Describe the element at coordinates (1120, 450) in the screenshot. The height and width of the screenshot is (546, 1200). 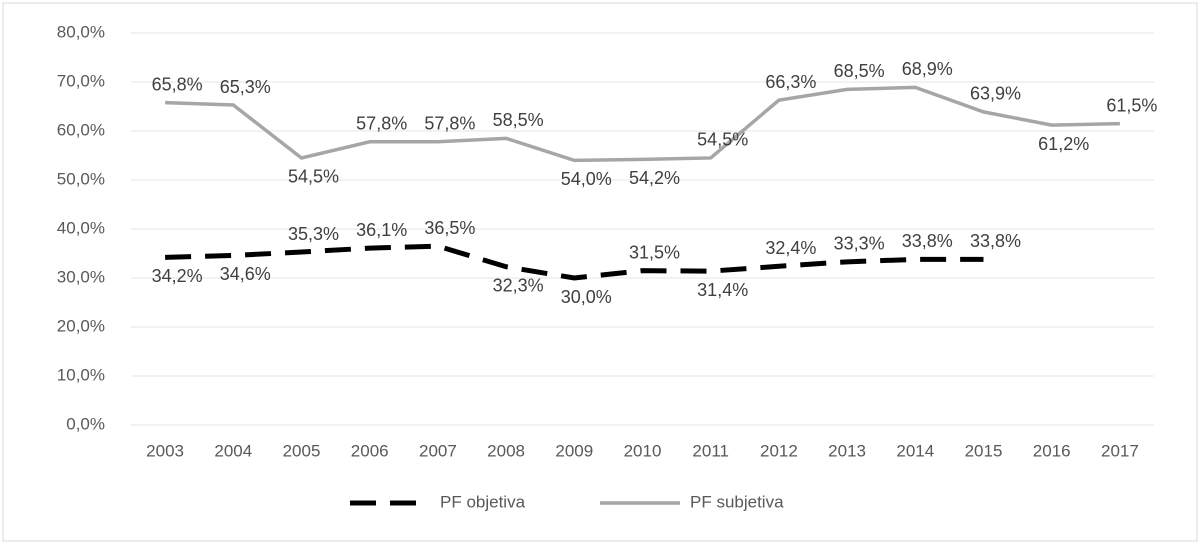
I see `x-tick-label: 2017` at that location.